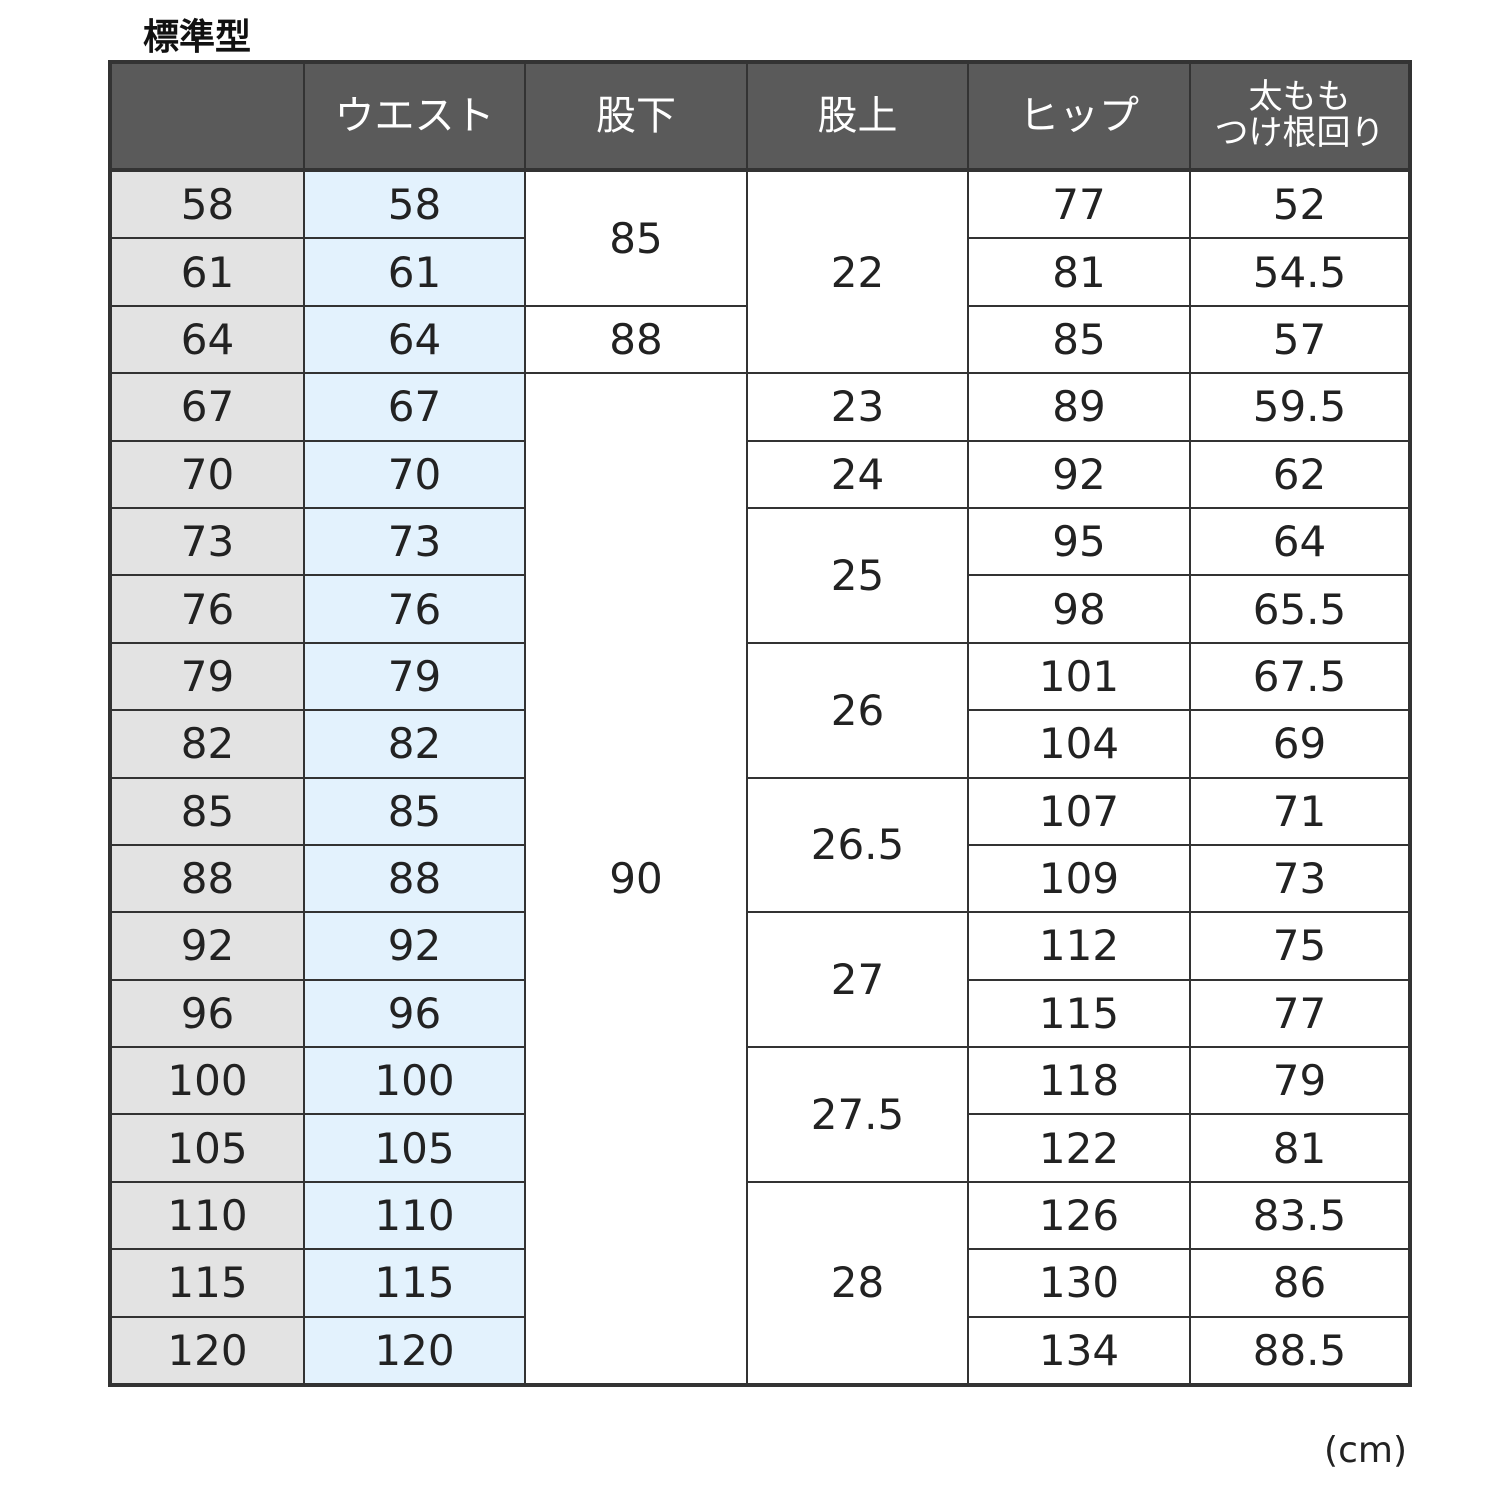  I want to click on waist-cell: 58, so click(414, 204).